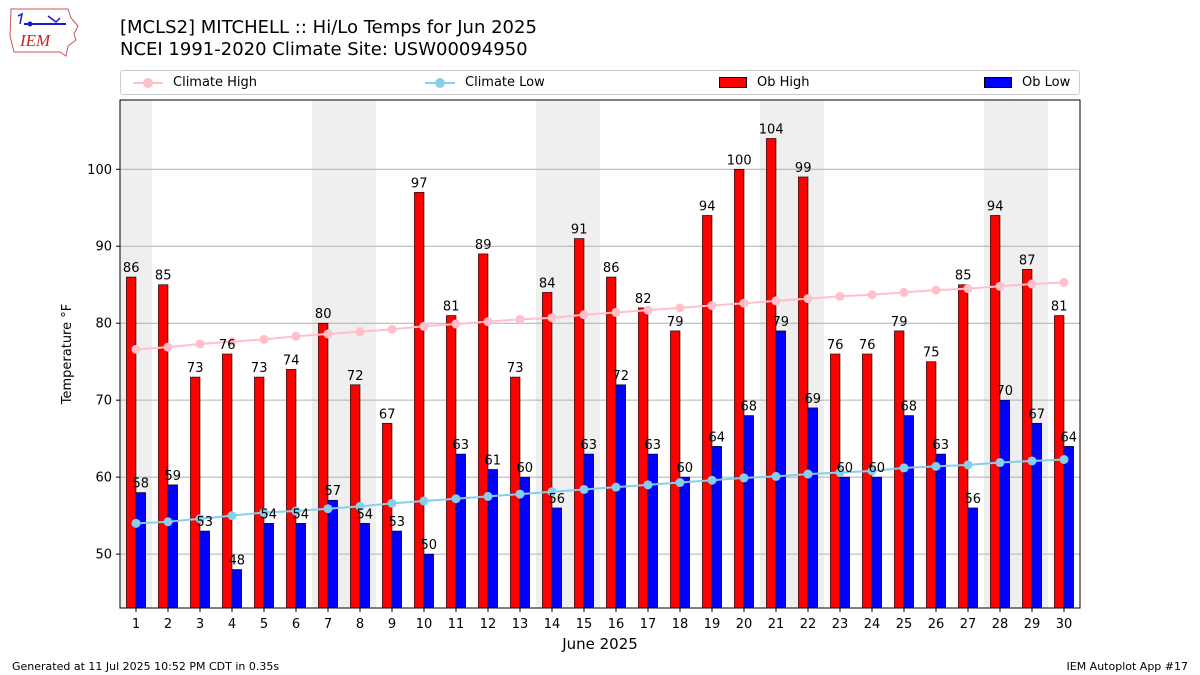 The width and height of the screenshot is (1200, 675). Describe the element at coordinates (1027, 82) in the screenshot. I see `legend-item-ob-low: Ob Low` at that location.